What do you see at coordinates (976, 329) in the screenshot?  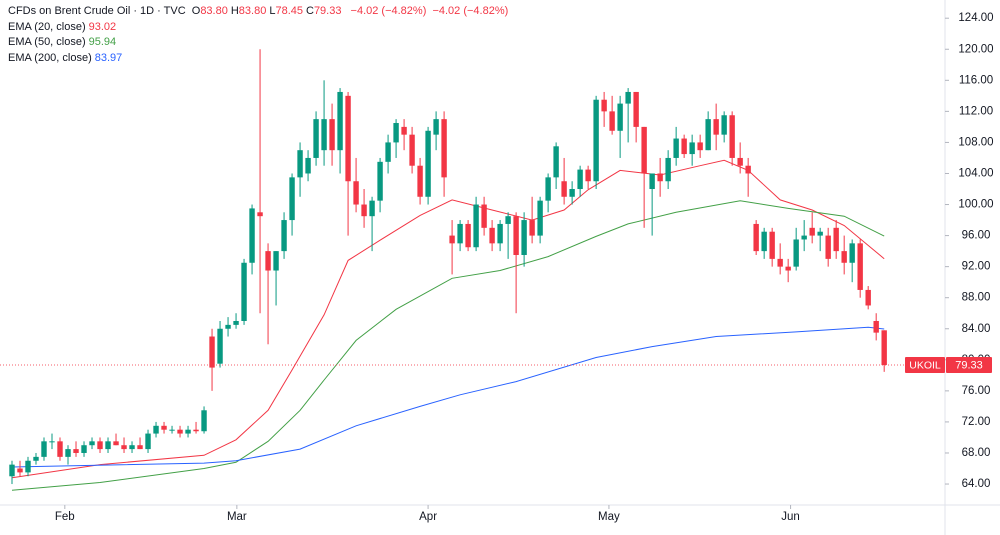 I see `y-tick-label: 84.00` at bounding box center [976, 329].